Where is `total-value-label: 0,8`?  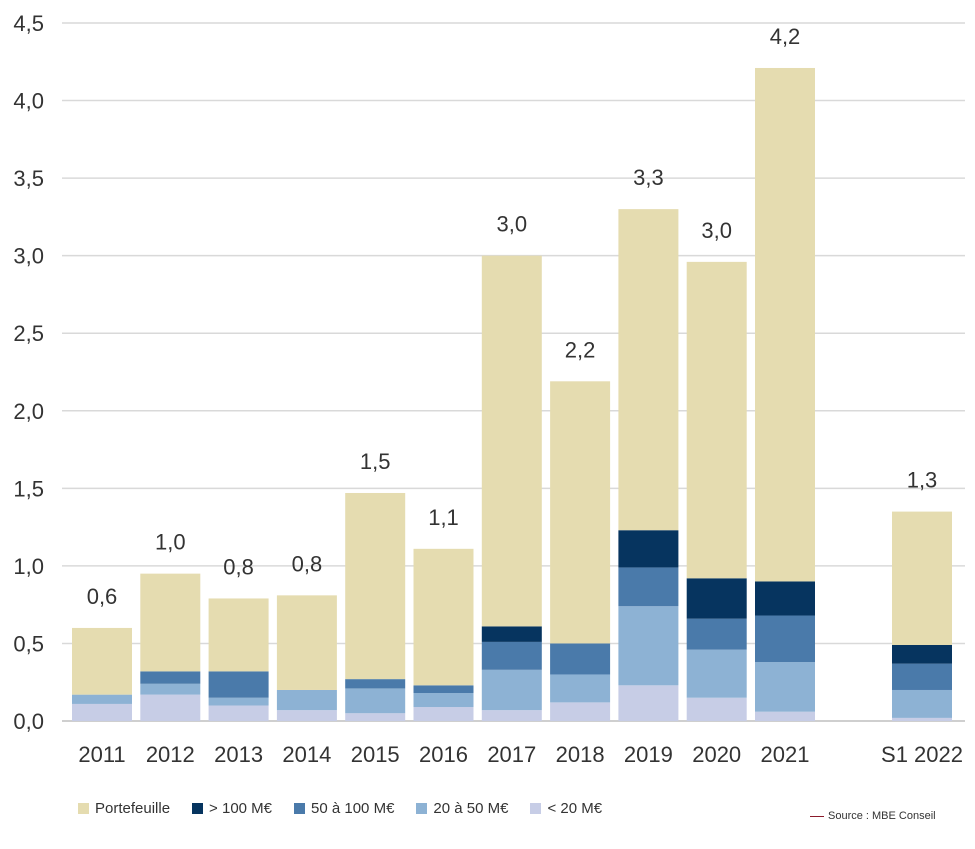
total-value-label: 0,8 is located at coordinates (307, 563).